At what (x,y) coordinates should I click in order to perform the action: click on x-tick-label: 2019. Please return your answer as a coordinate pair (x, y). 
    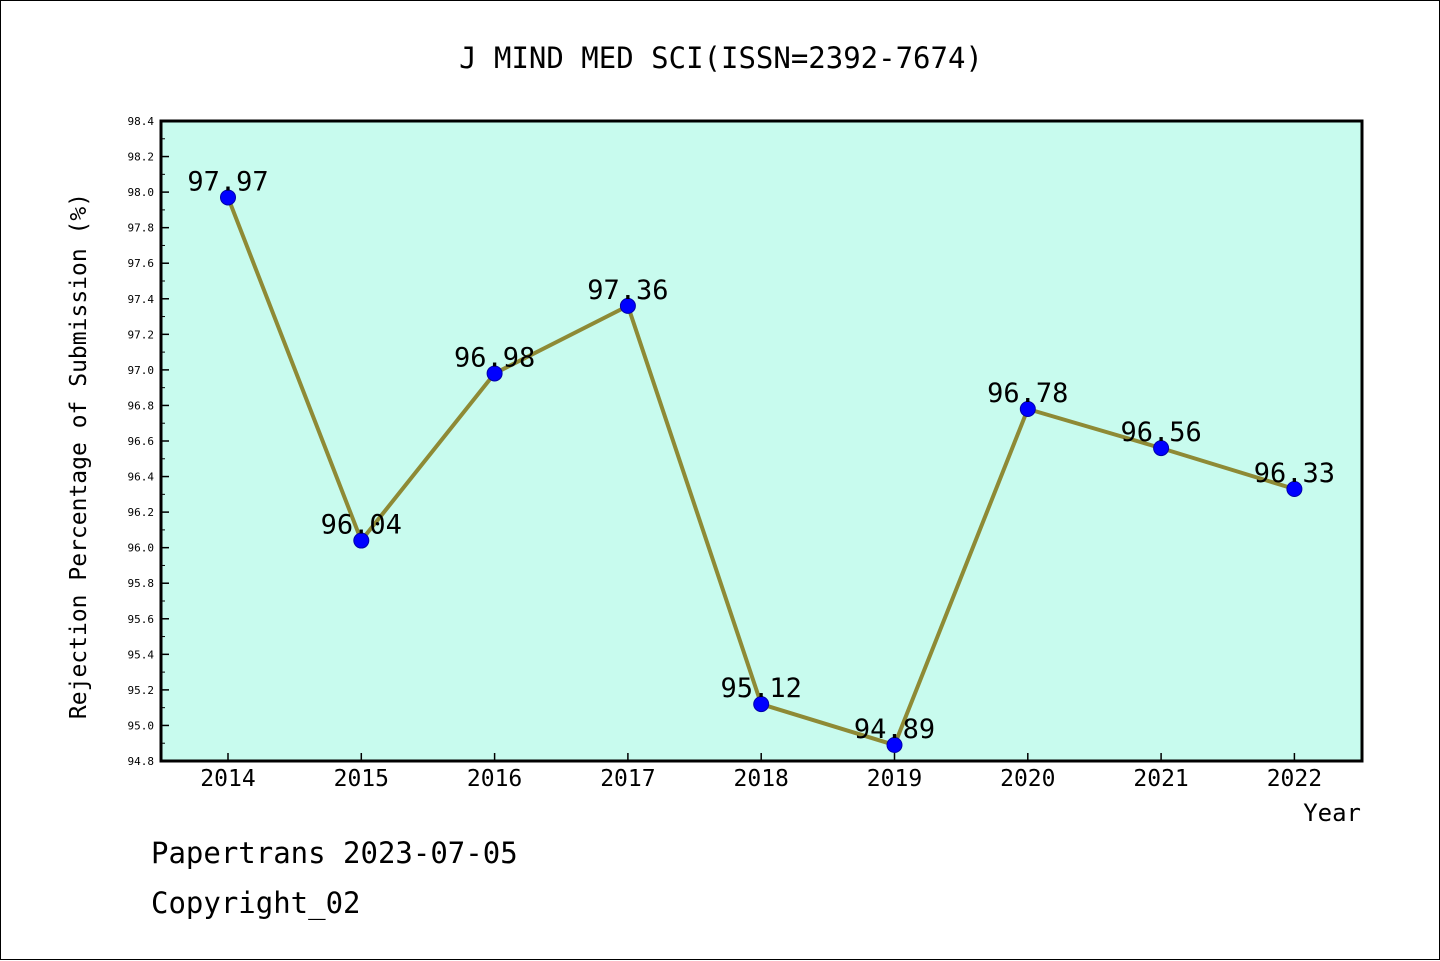
    Looking at the image, I should click on (894, 779).